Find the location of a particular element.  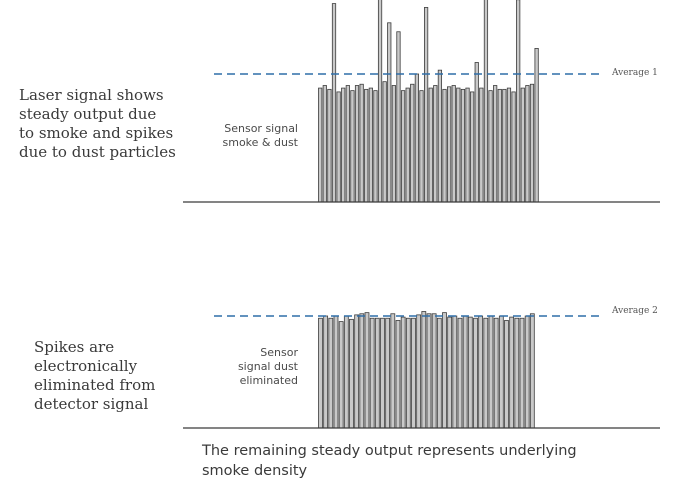

top-signal-bars is located at coordinates (429, 101).